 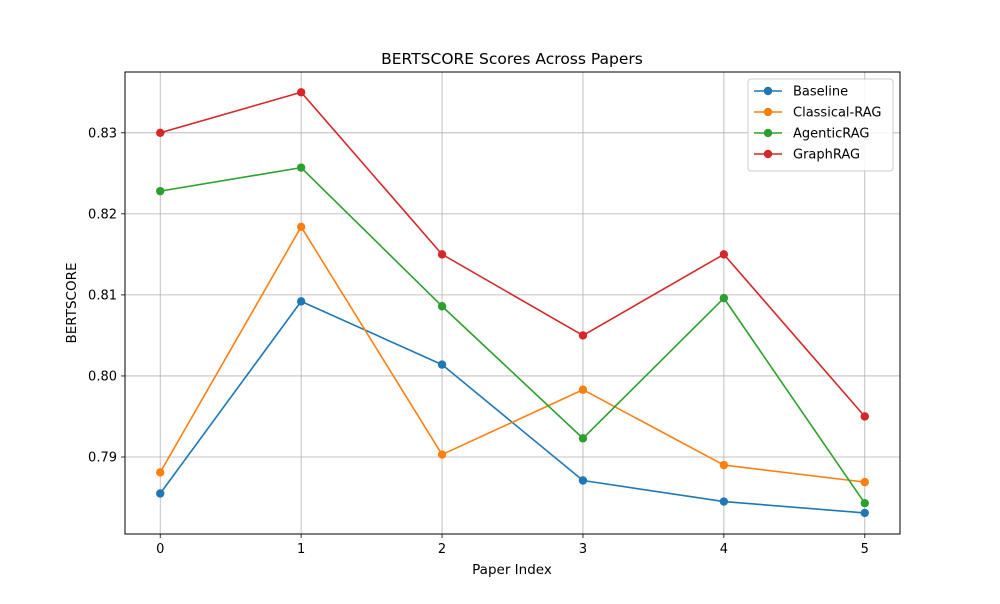 I want to click on x-tick-label: 0, so click(x=160, y=549).